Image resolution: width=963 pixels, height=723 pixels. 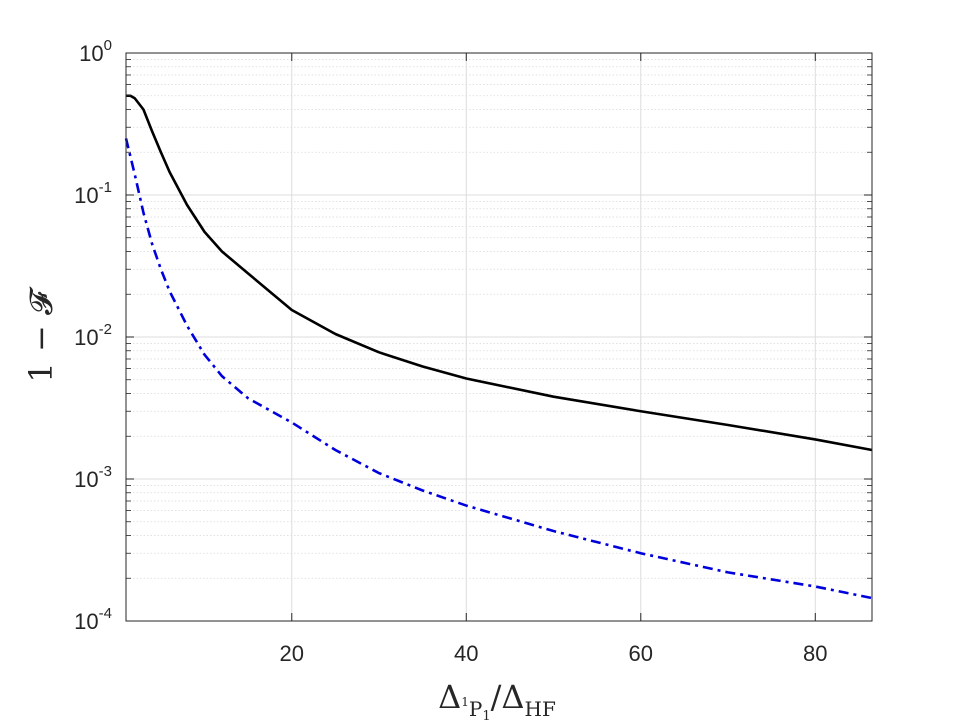 I want to click on y-tick-label: 10⁻⁴, so click(x=93, y=619).